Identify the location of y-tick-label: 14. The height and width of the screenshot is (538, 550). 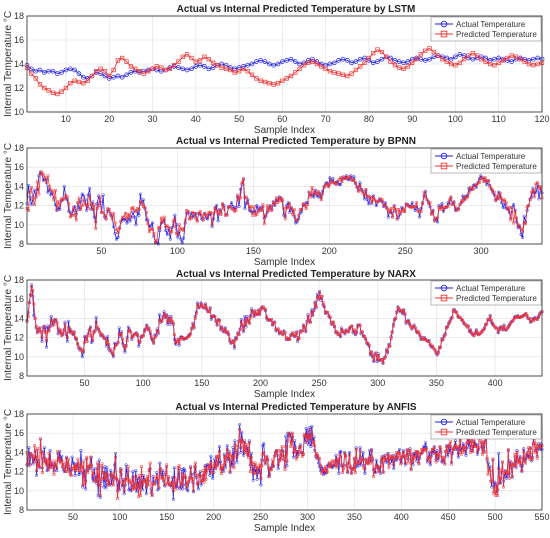
(19, 186).